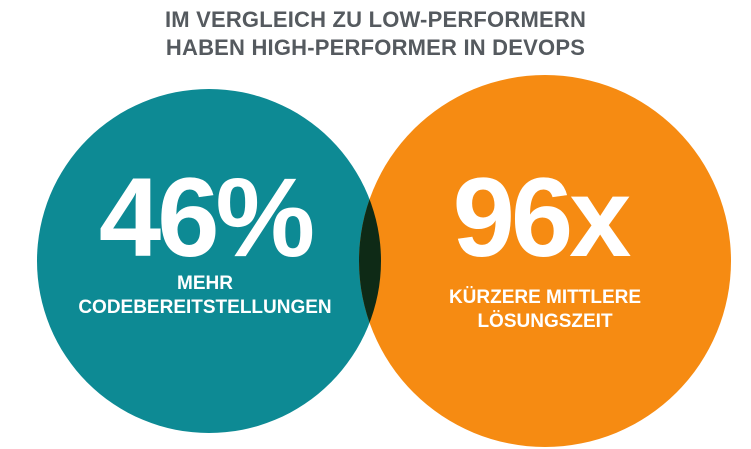  What do you see at coordinates (545, 321) in the screenshot?
I see `right-caption-line-2: LÖSUNGSZEIT` at bounding box center [545, 321].